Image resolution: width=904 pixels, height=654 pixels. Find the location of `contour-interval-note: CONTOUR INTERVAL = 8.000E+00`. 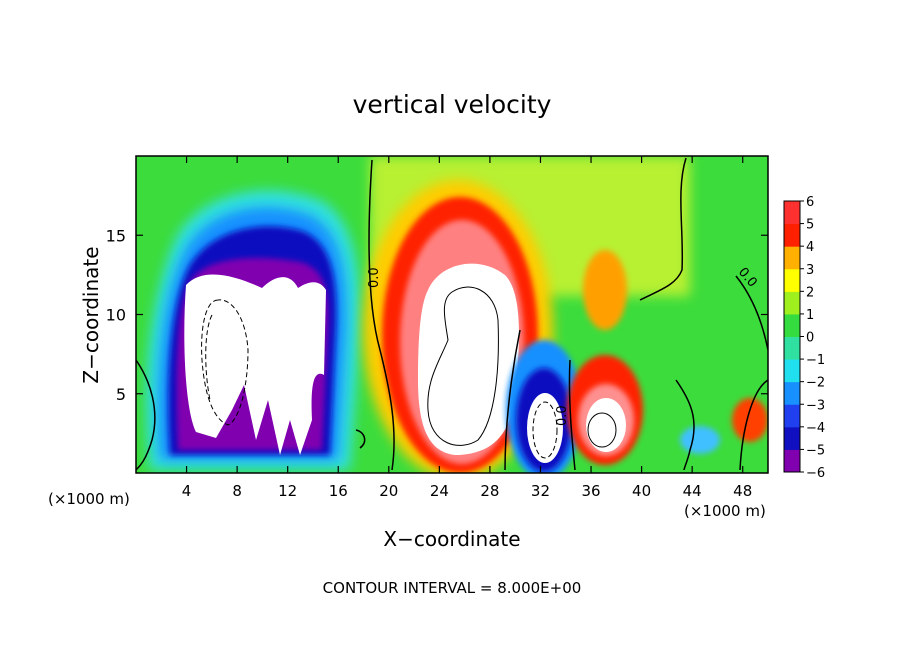

contour-interval-note: CONTOUR INTERVAL = 8.000E+00 is located at coordinates (452, 588).